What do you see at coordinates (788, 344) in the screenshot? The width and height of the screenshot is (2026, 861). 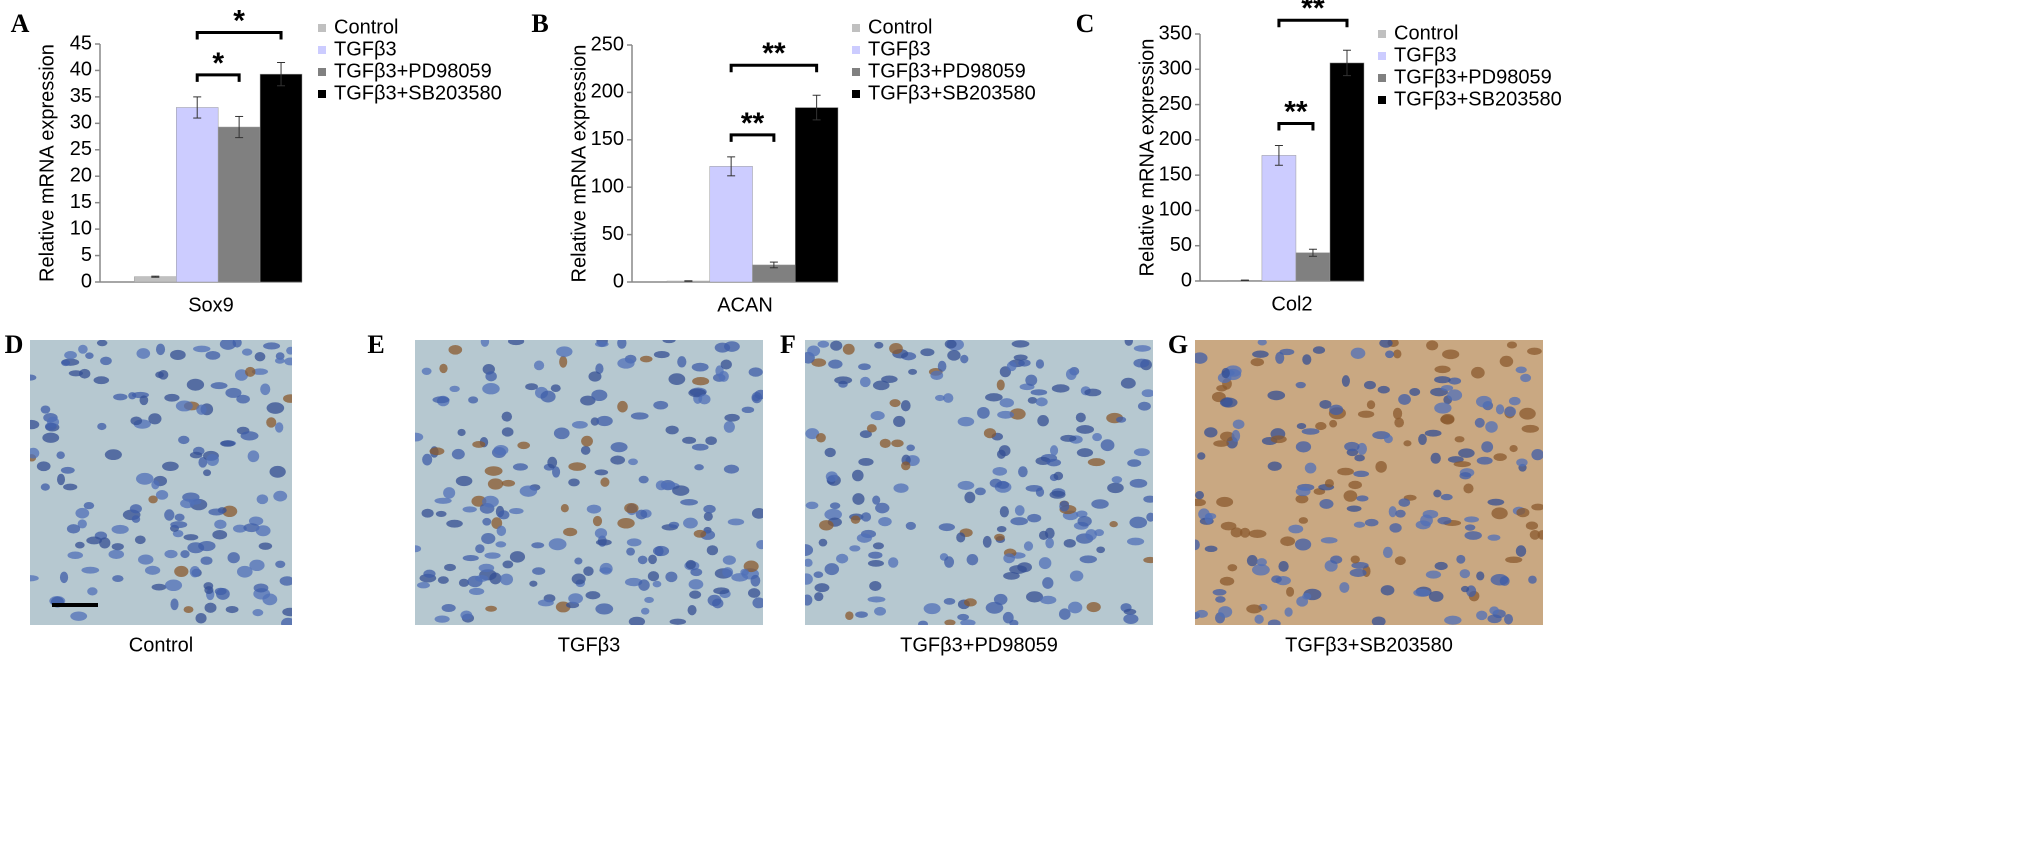 I see `panel-letter: F` at bounding box center [788, 344].